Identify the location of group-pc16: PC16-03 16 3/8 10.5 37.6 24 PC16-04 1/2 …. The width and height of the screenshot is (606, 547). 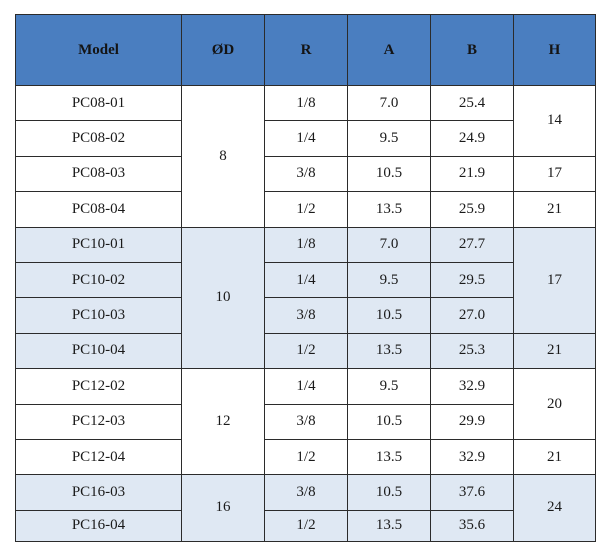
(305, 508).